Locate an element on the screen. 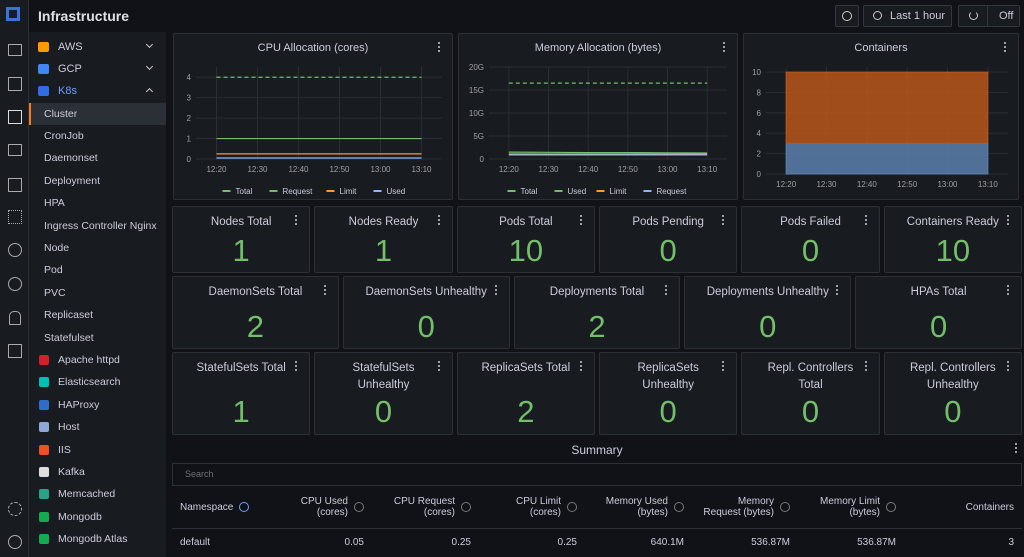  nav-item: CronJob is located at coordinates (97, 136).